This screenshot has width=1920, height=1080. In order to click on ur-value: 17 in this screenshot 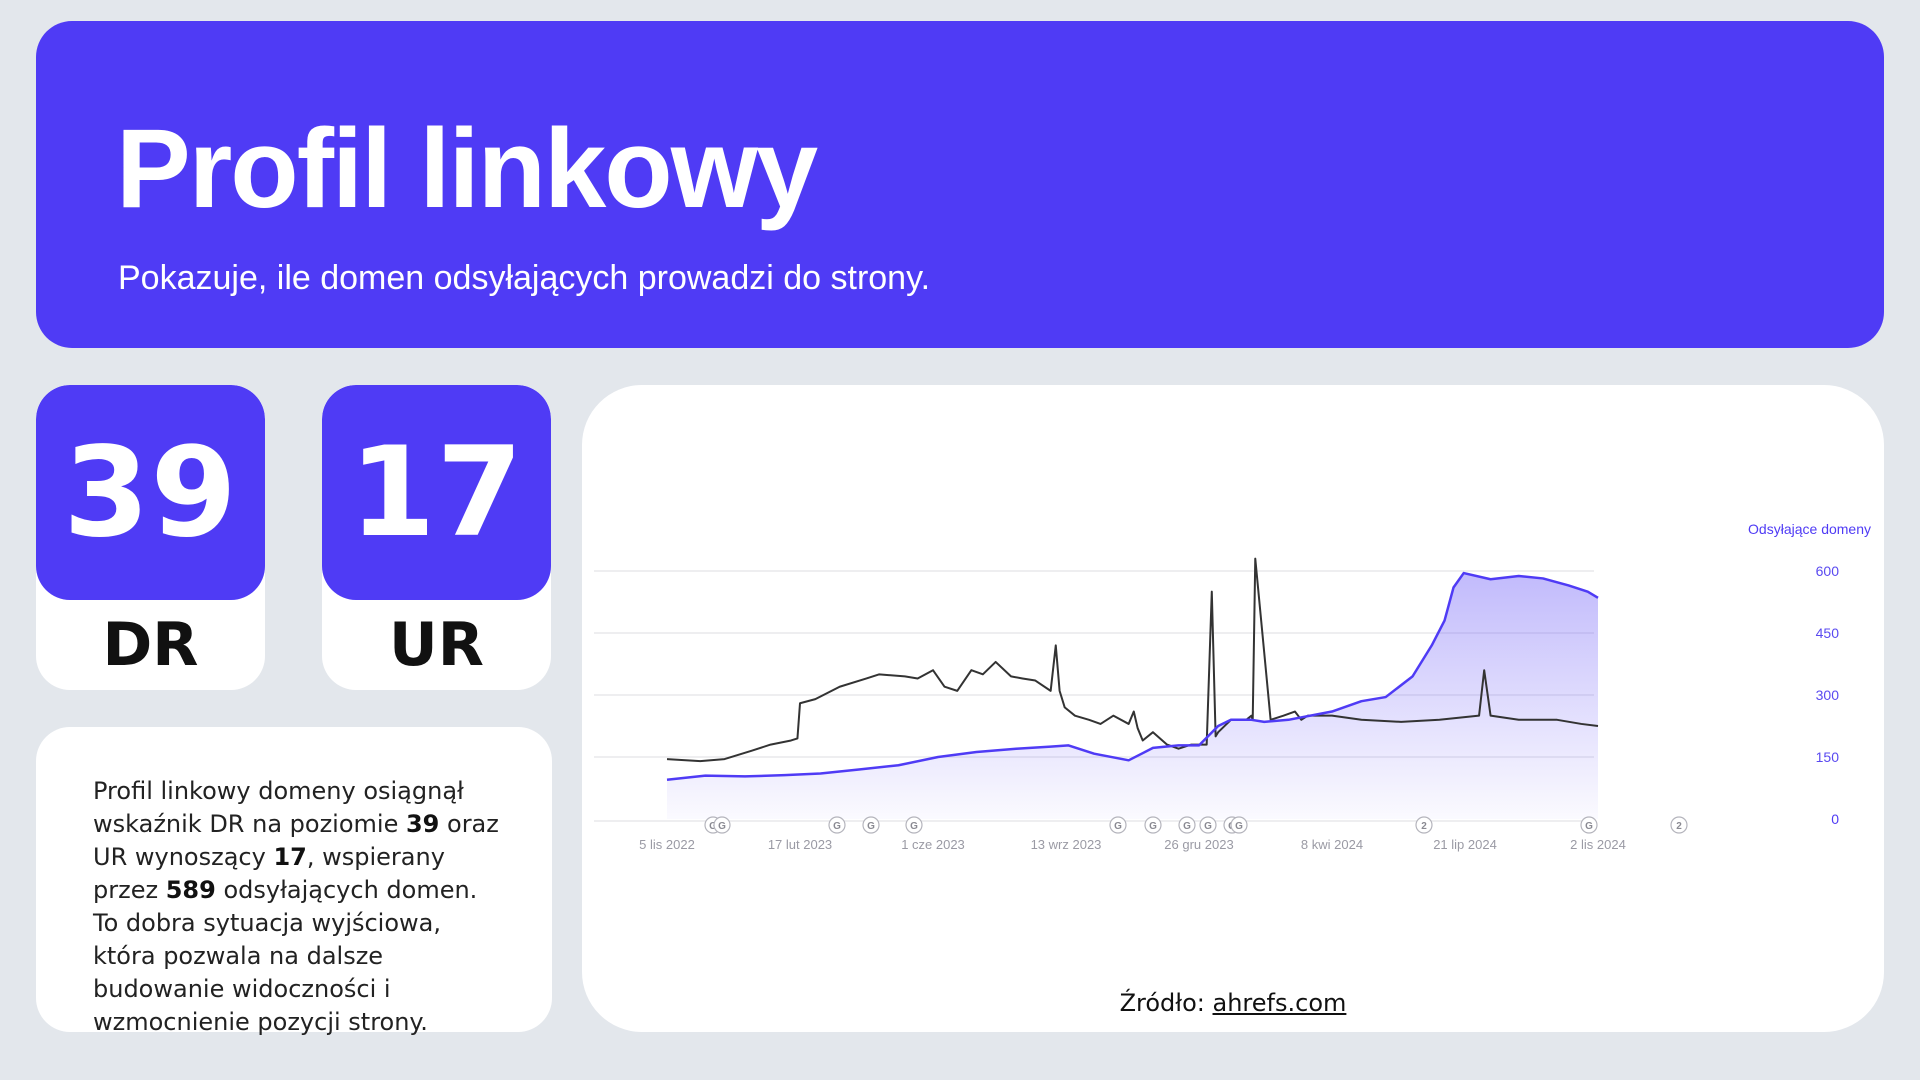, I will do `click(436, 492)`.